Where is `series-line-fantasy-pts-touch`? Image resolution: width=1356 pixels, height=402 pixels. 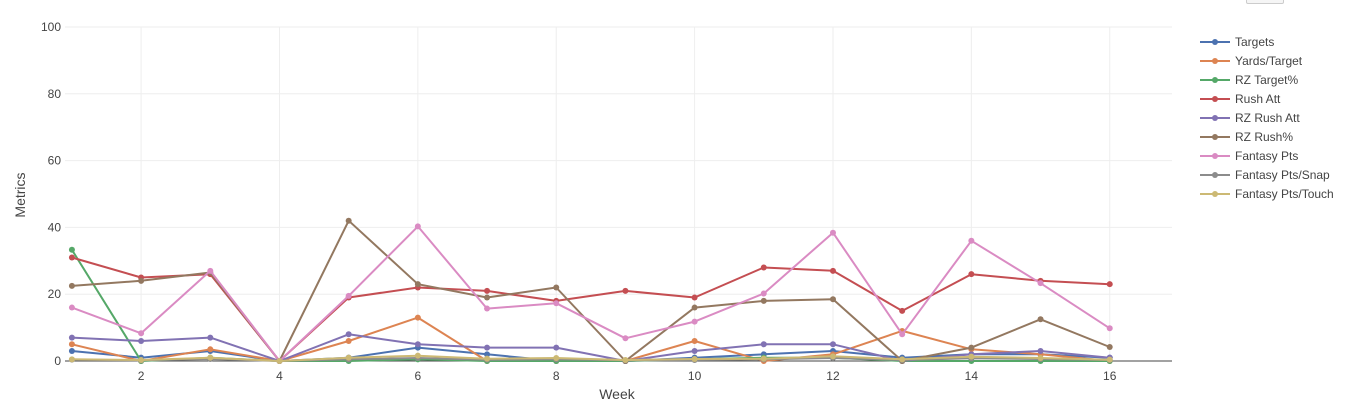 series-line-fantasy-pts-touch is located at coordinates (590, 358).